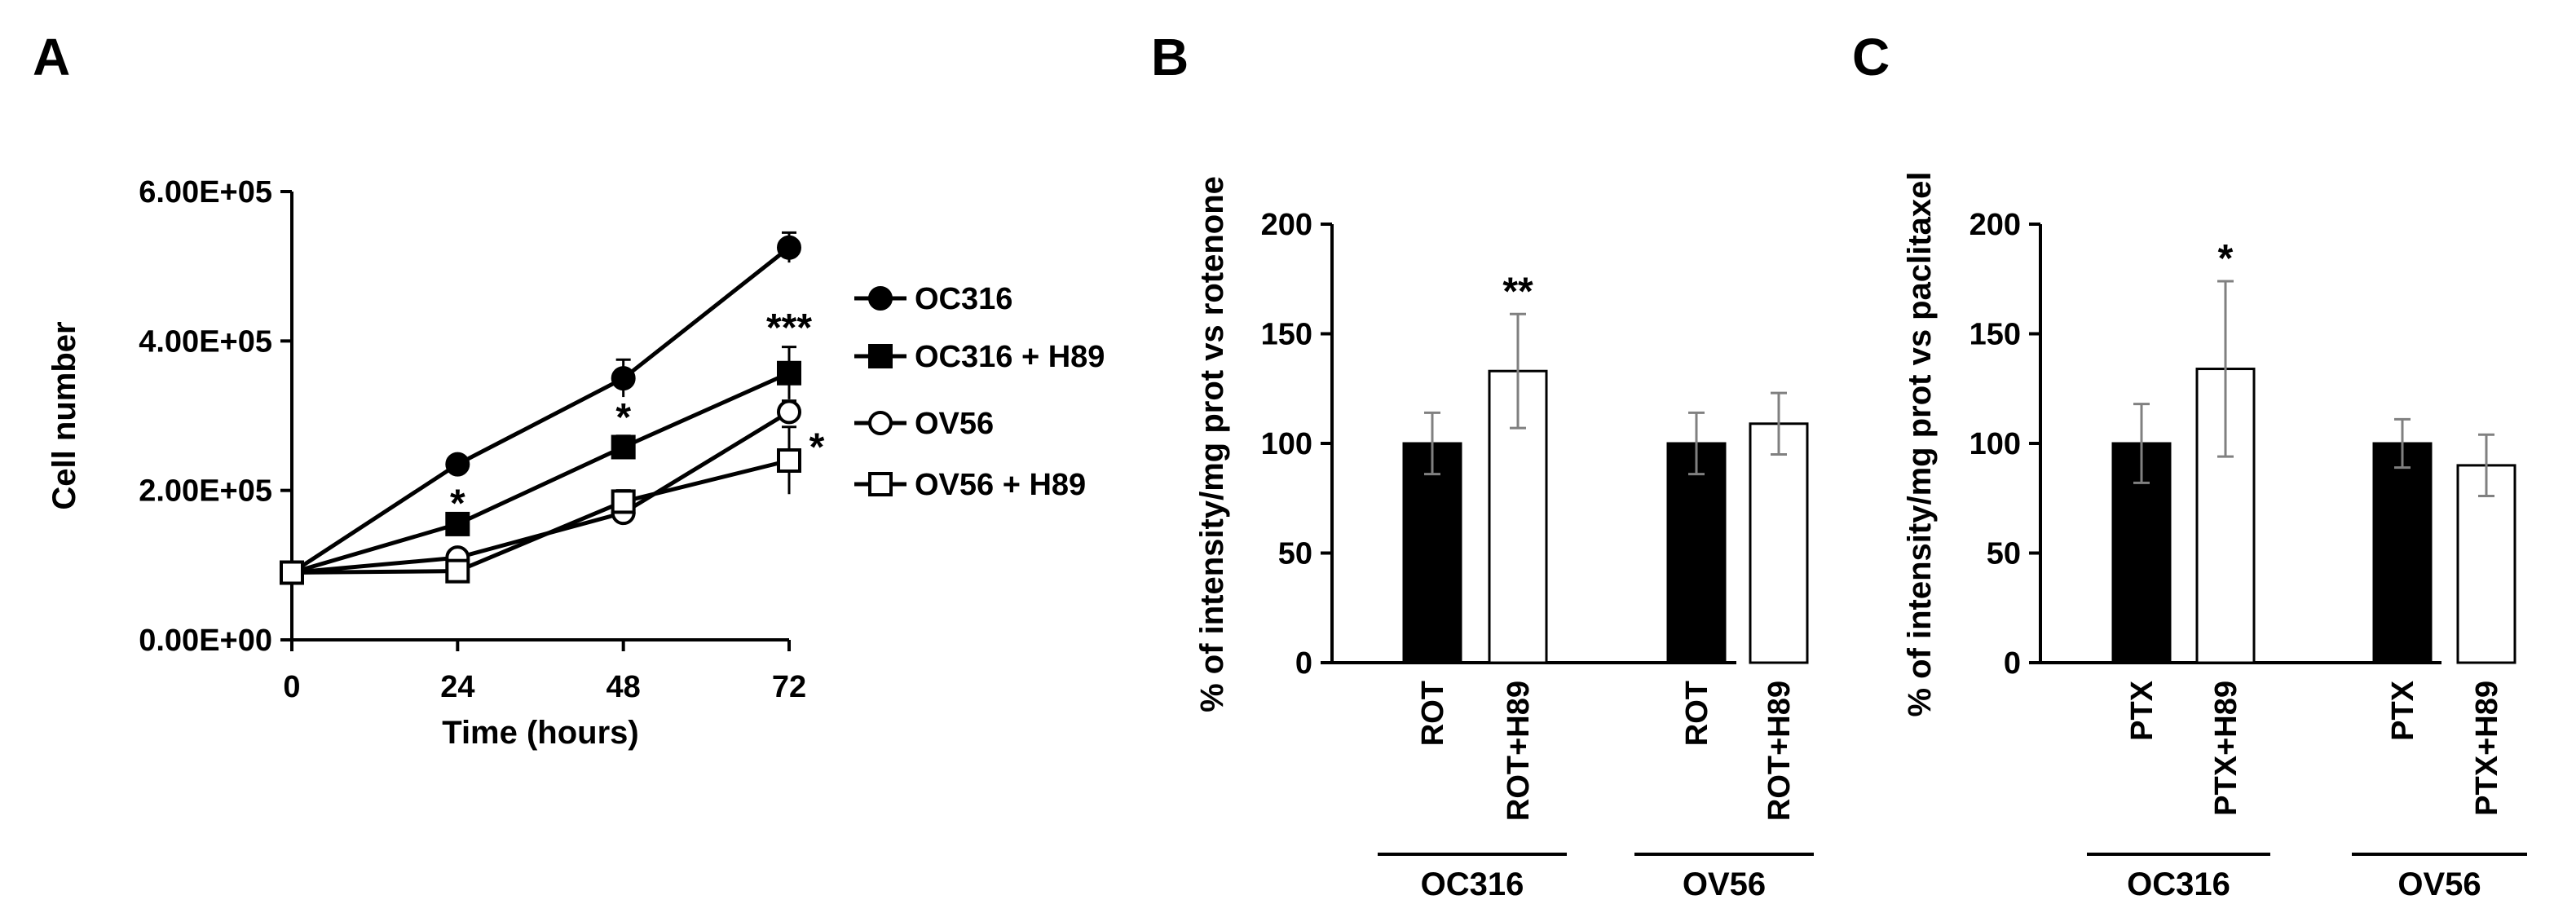 The height and width of the screenshot is (917, 2576). I want to click on bar-ptx-h89, so click(2486, 564).